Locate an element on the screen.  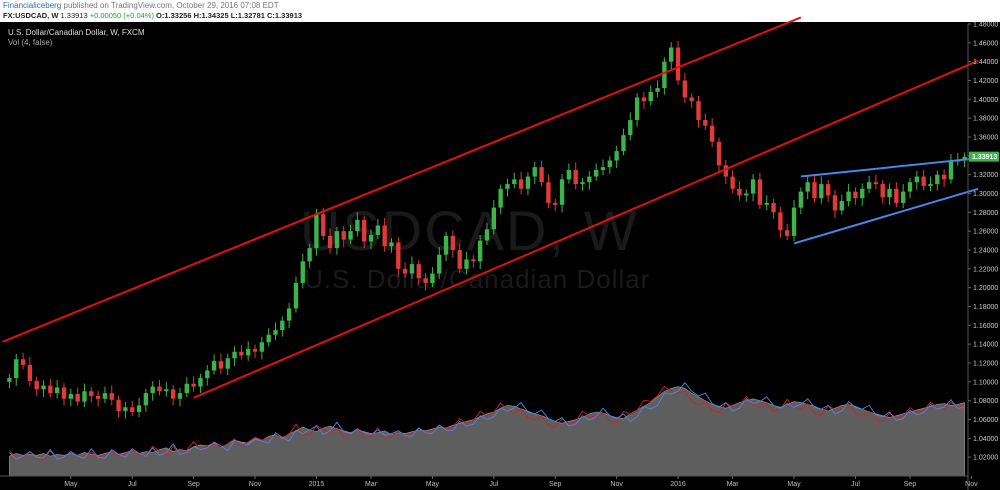
quote-symbol: FX:USDCAD, W is located at coordinates (31, 15).